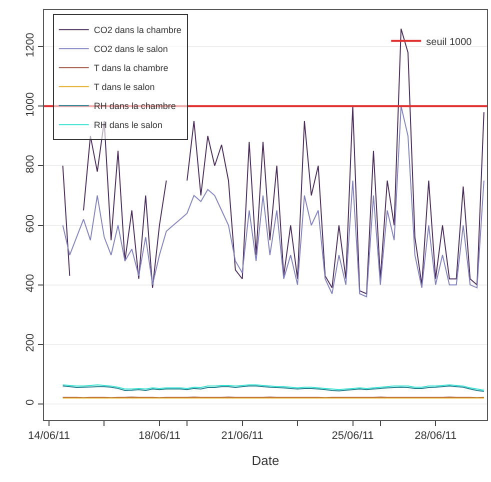  What do you see at coordinates (30, 164) in the screenshot?
I see `y-tick-label: 800` at bounding box center [30, 164].